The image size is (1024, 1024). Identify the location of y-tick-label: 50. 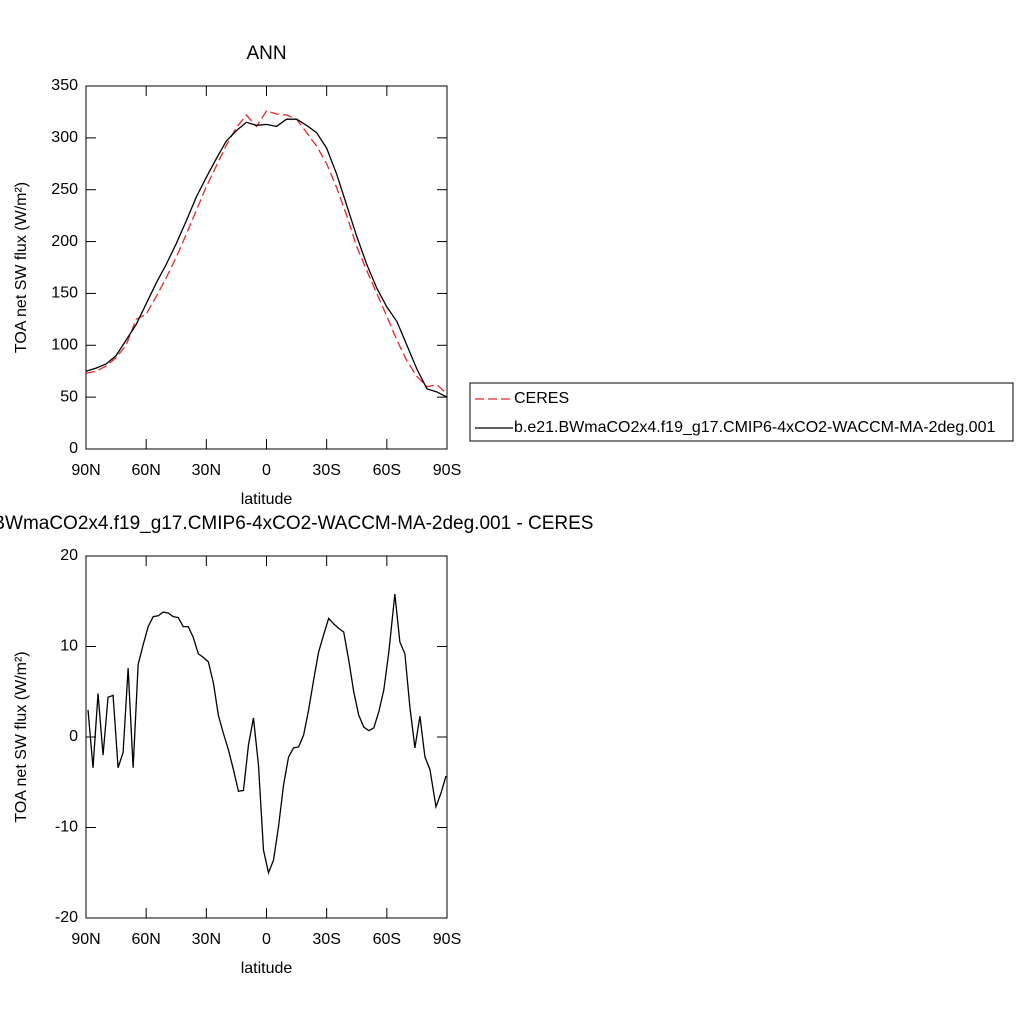
(69, 396).